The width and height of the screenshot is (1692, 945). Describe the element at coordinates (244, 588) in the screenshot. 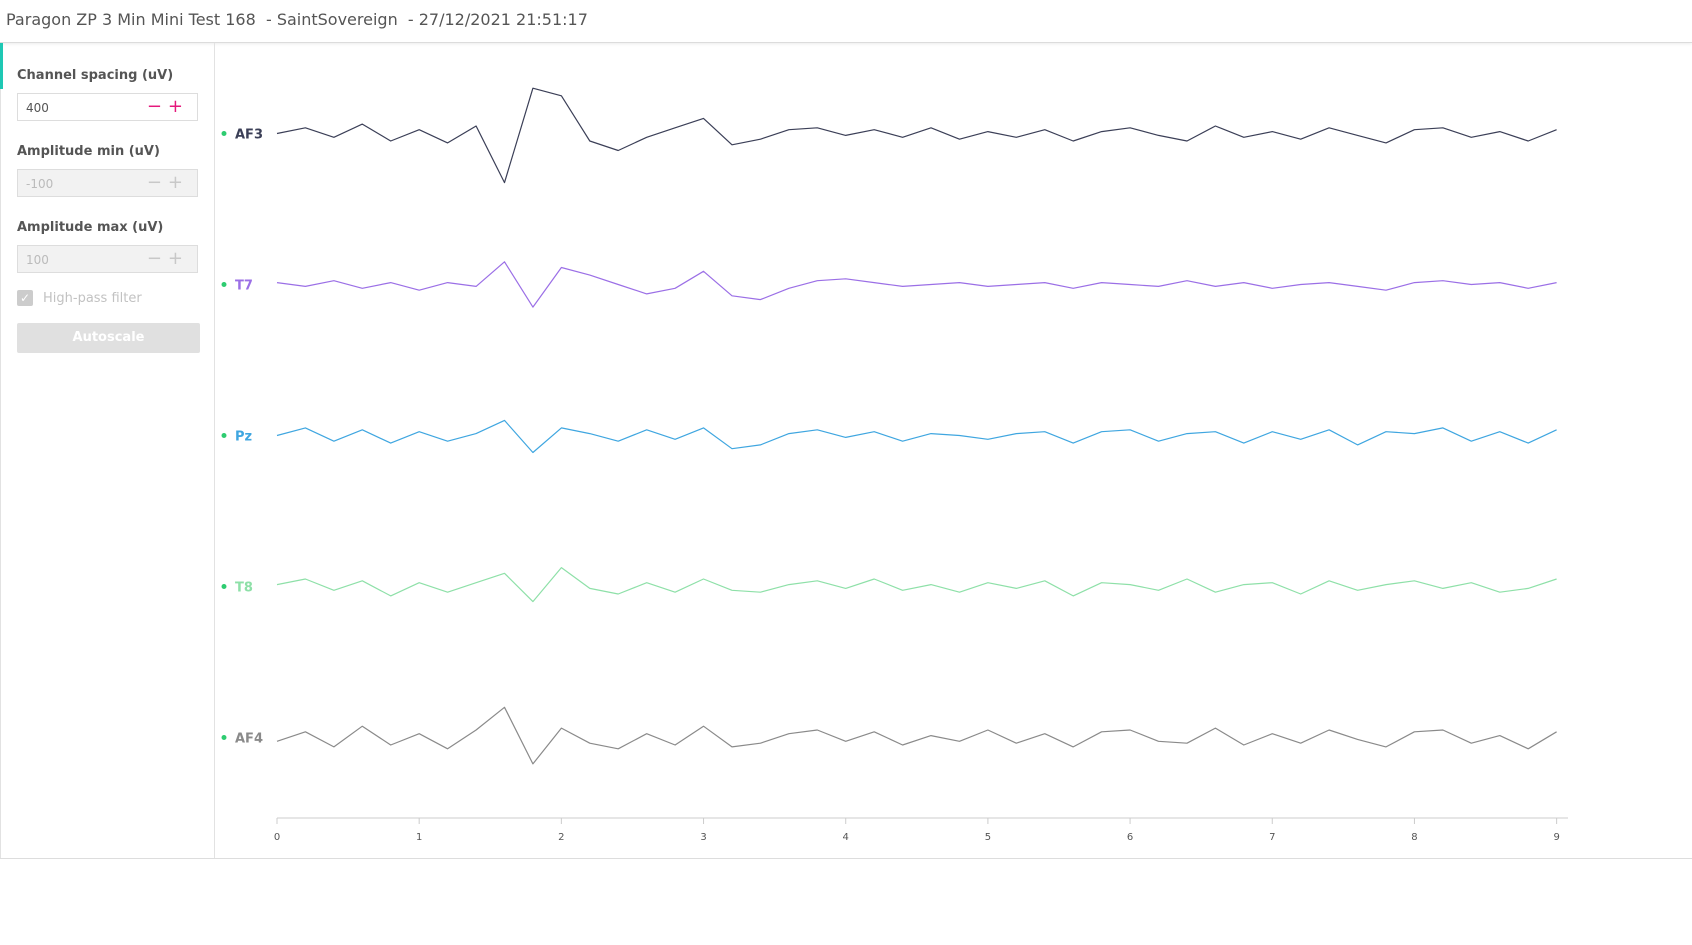

I see `channel-label: T8` at that location.